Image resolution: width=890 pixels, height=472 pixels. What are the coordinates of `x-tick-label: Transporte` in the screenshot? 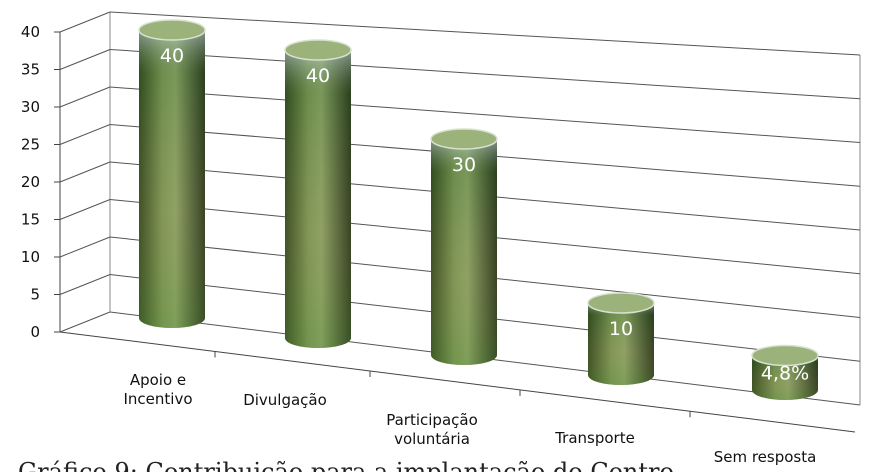 It's located at (594, 438).